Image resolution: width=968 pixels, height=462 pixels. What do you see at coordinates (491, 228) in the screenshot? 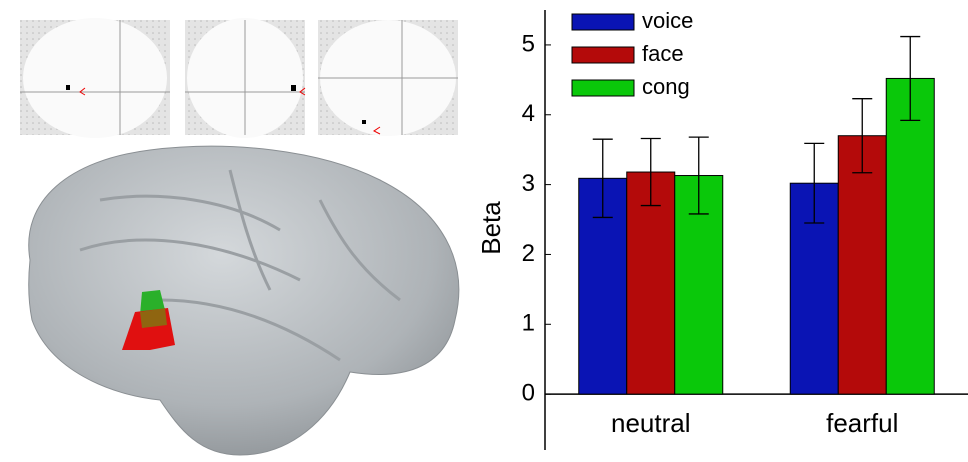
I see `y-axis-label: Beta` at bounding box center [491, 228].